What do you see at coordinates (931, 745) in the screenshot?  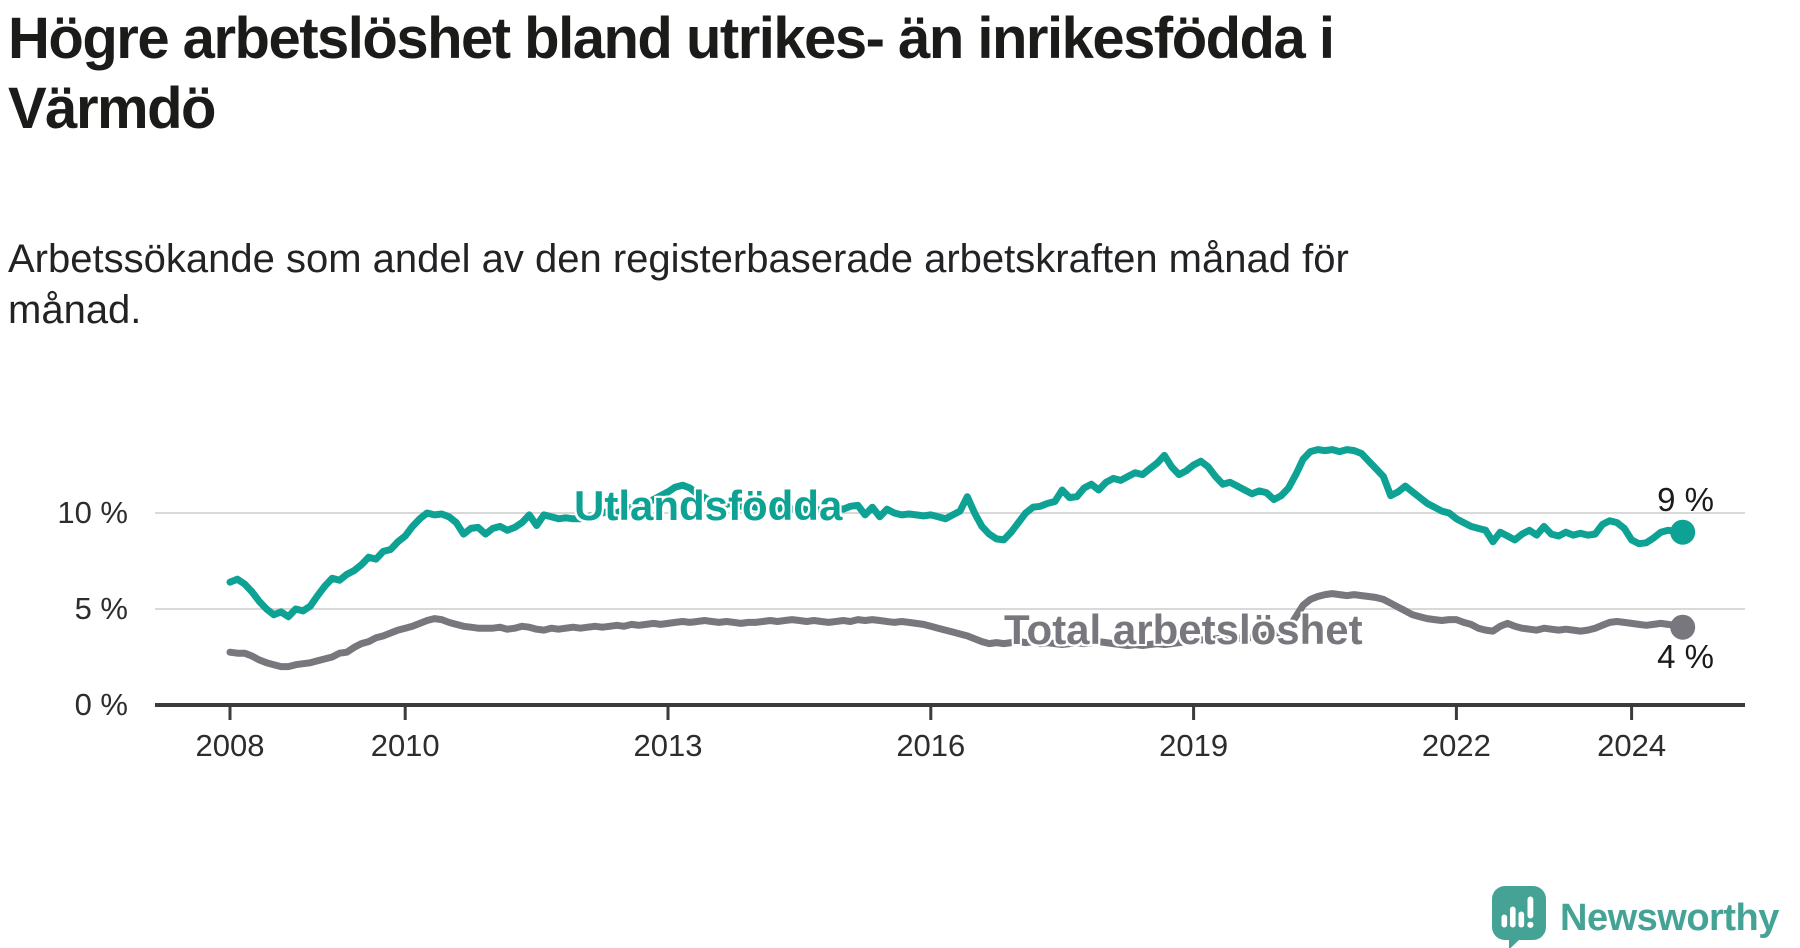 I see `x-tick-label: 2016` at bounding box center [931, 745].